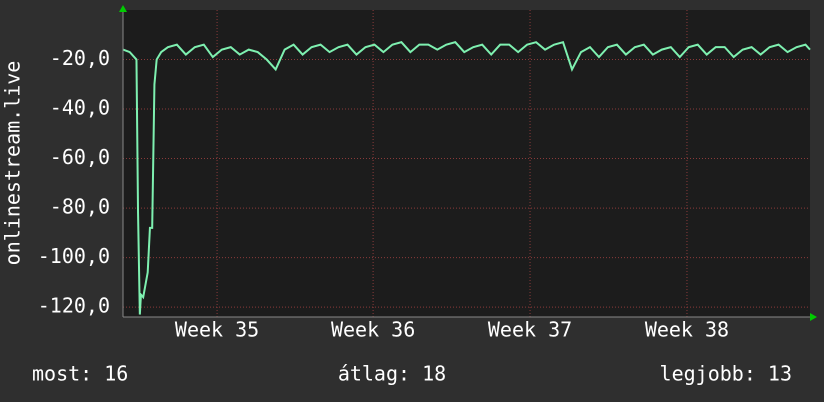 The image size is (824, 402). What do you see at coordinates (530, 330) in the screenshot?
I see `x-tick-label: Week 37` at bounding box center [530, 330].